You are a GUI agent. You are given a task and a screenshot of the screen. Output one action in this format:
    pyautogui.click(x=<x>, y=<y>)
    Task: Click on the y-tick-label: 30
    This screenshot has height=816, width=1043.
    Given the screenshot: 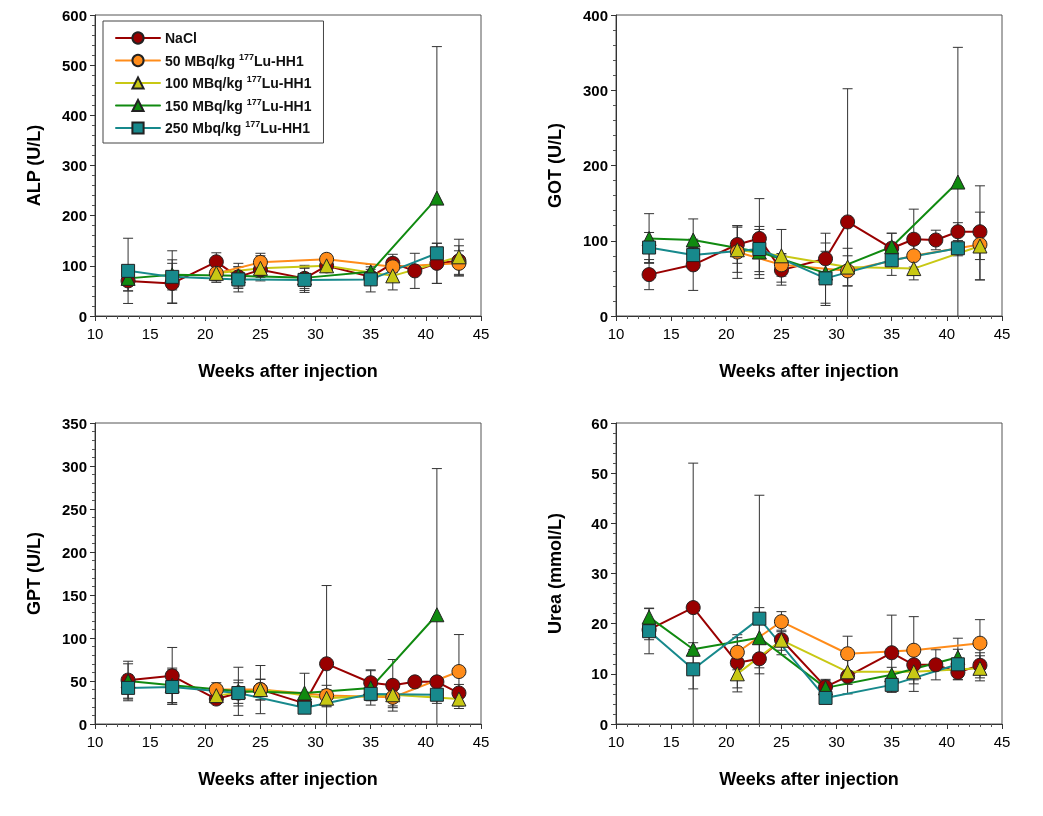 What is the action you would take?
    pyautogui.click(x=599, y=573)
    